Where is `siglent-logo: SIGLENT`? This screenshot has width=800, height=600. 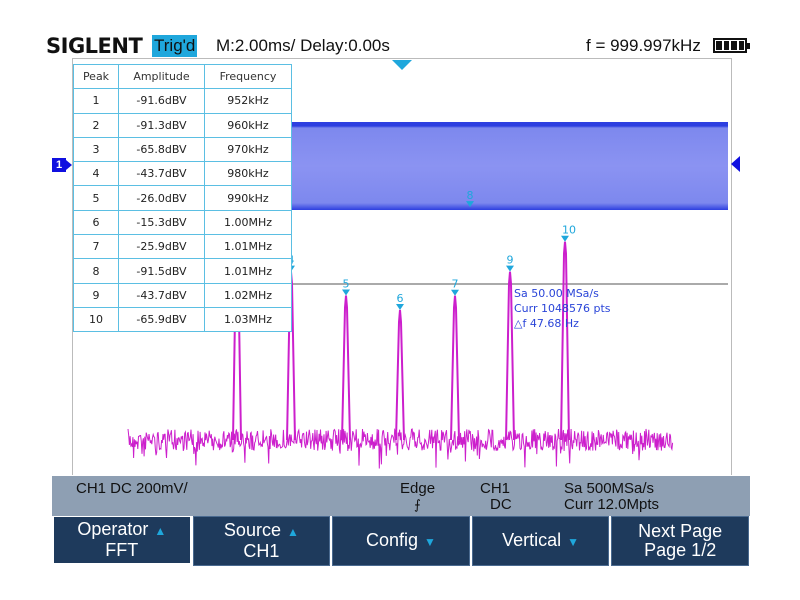 siglent-logo: SIGLENT is located at coordinates (94, 46).